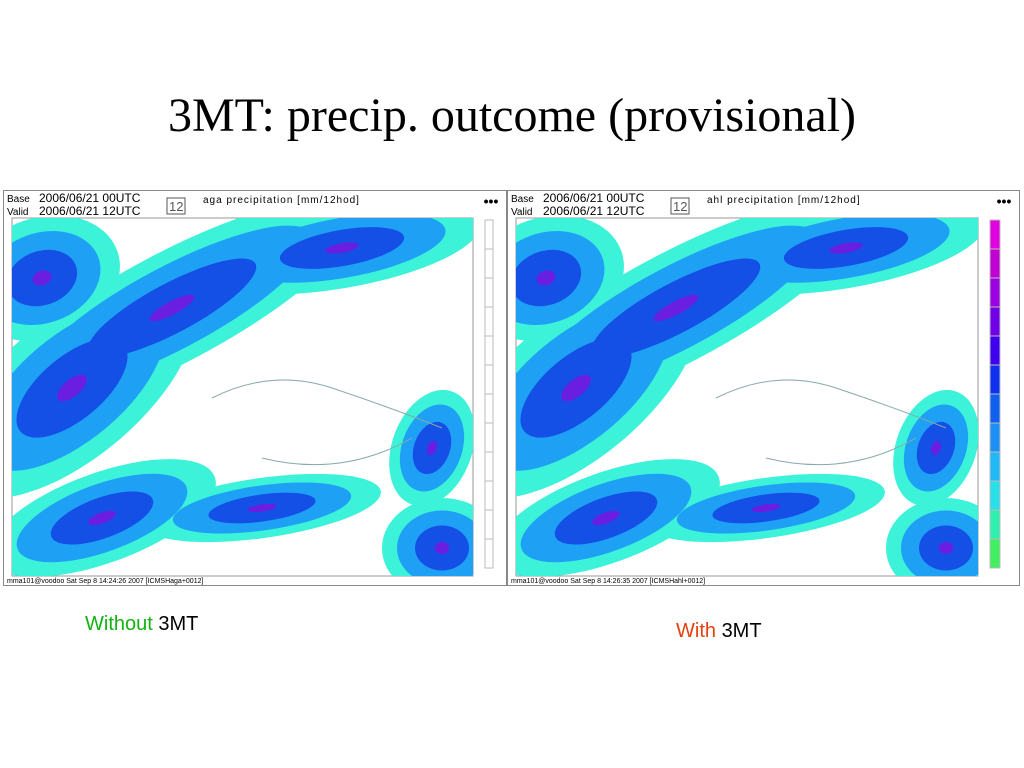 The image size is (1024, 768). I want to click on slide-title: 3MT: precip. outcome (provisional), so click(512, 115).